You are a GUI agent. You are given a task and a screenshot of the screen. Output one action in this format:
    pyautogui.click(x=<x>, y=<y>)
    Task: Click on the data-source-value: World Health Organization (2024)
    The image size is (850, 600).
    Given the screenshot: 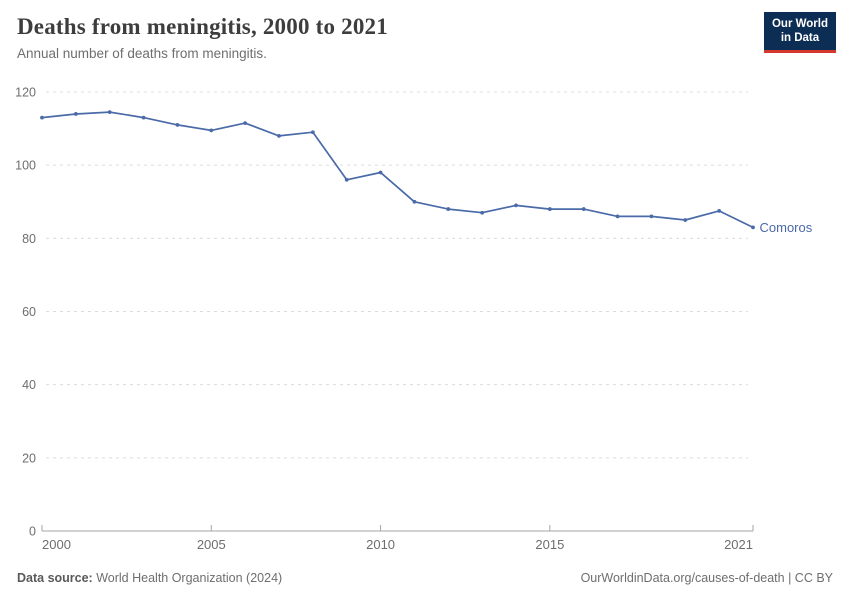 What is the action you would take?
    pyautogui.click(x=189, y=578)
    